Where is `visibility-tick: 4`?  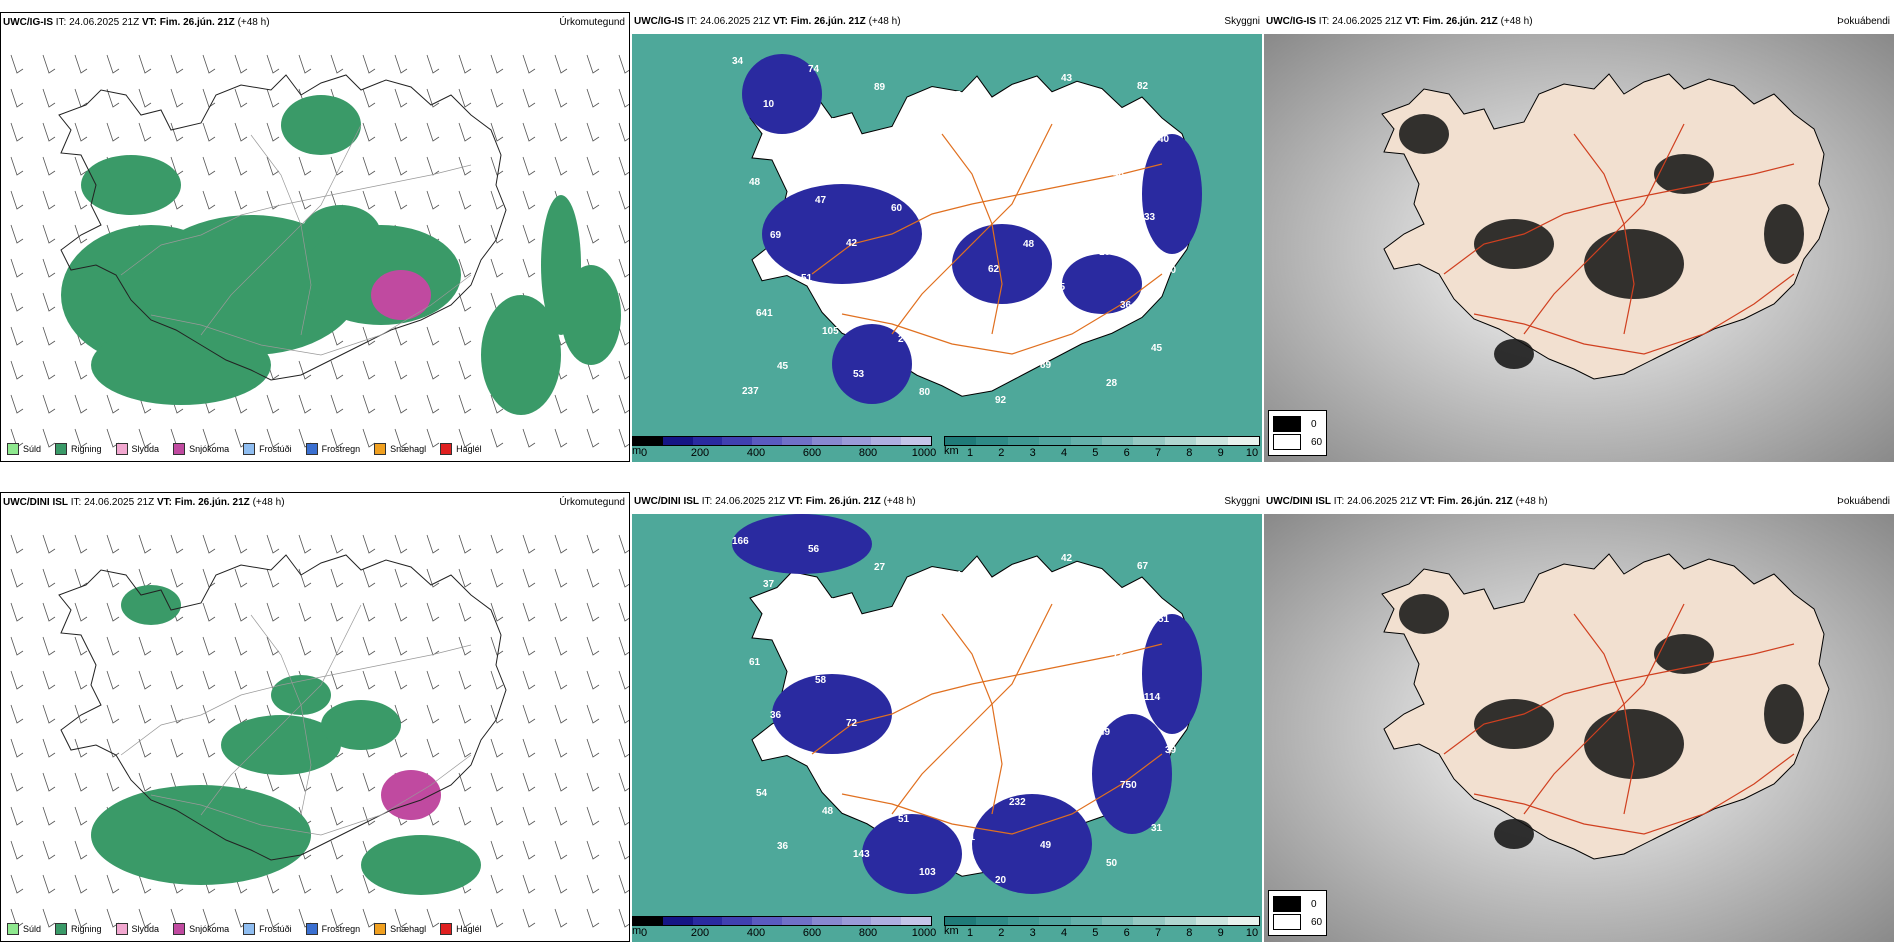
visibility-tick: 4 is located at coordinates (1064, 453).